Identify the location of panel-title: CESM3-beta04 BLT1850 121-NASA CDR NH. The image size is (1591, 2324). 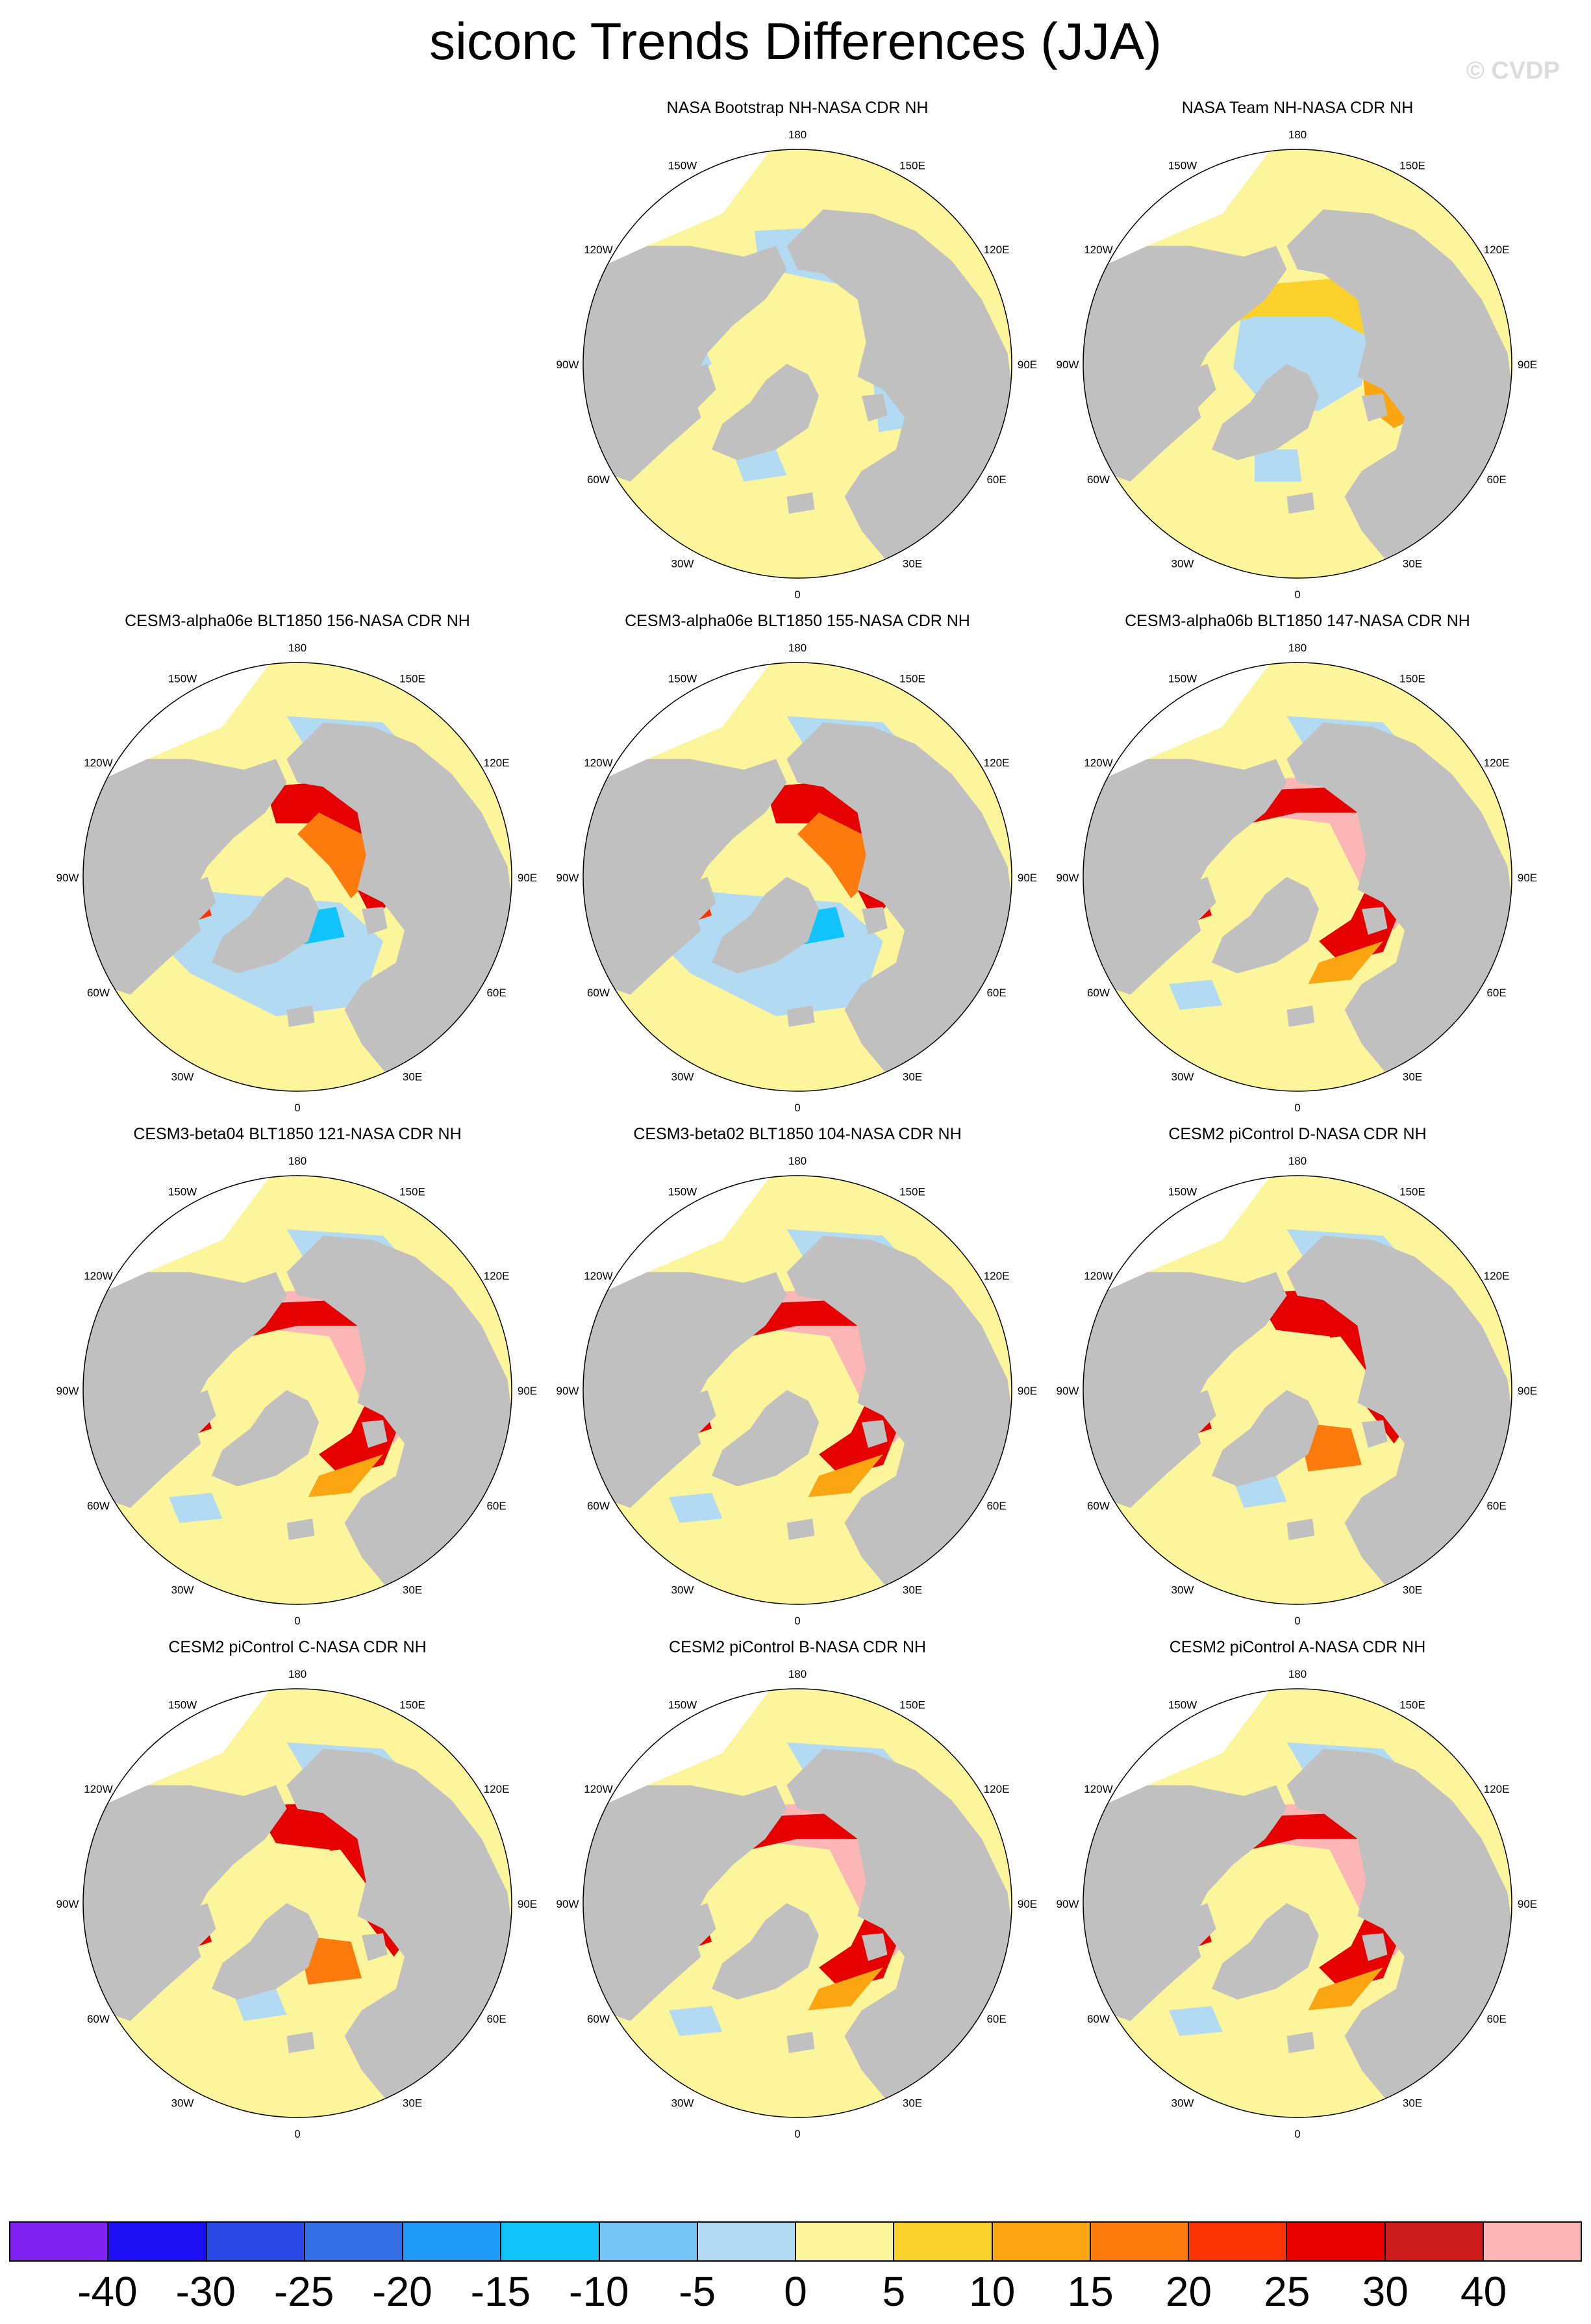
(297, 1134).